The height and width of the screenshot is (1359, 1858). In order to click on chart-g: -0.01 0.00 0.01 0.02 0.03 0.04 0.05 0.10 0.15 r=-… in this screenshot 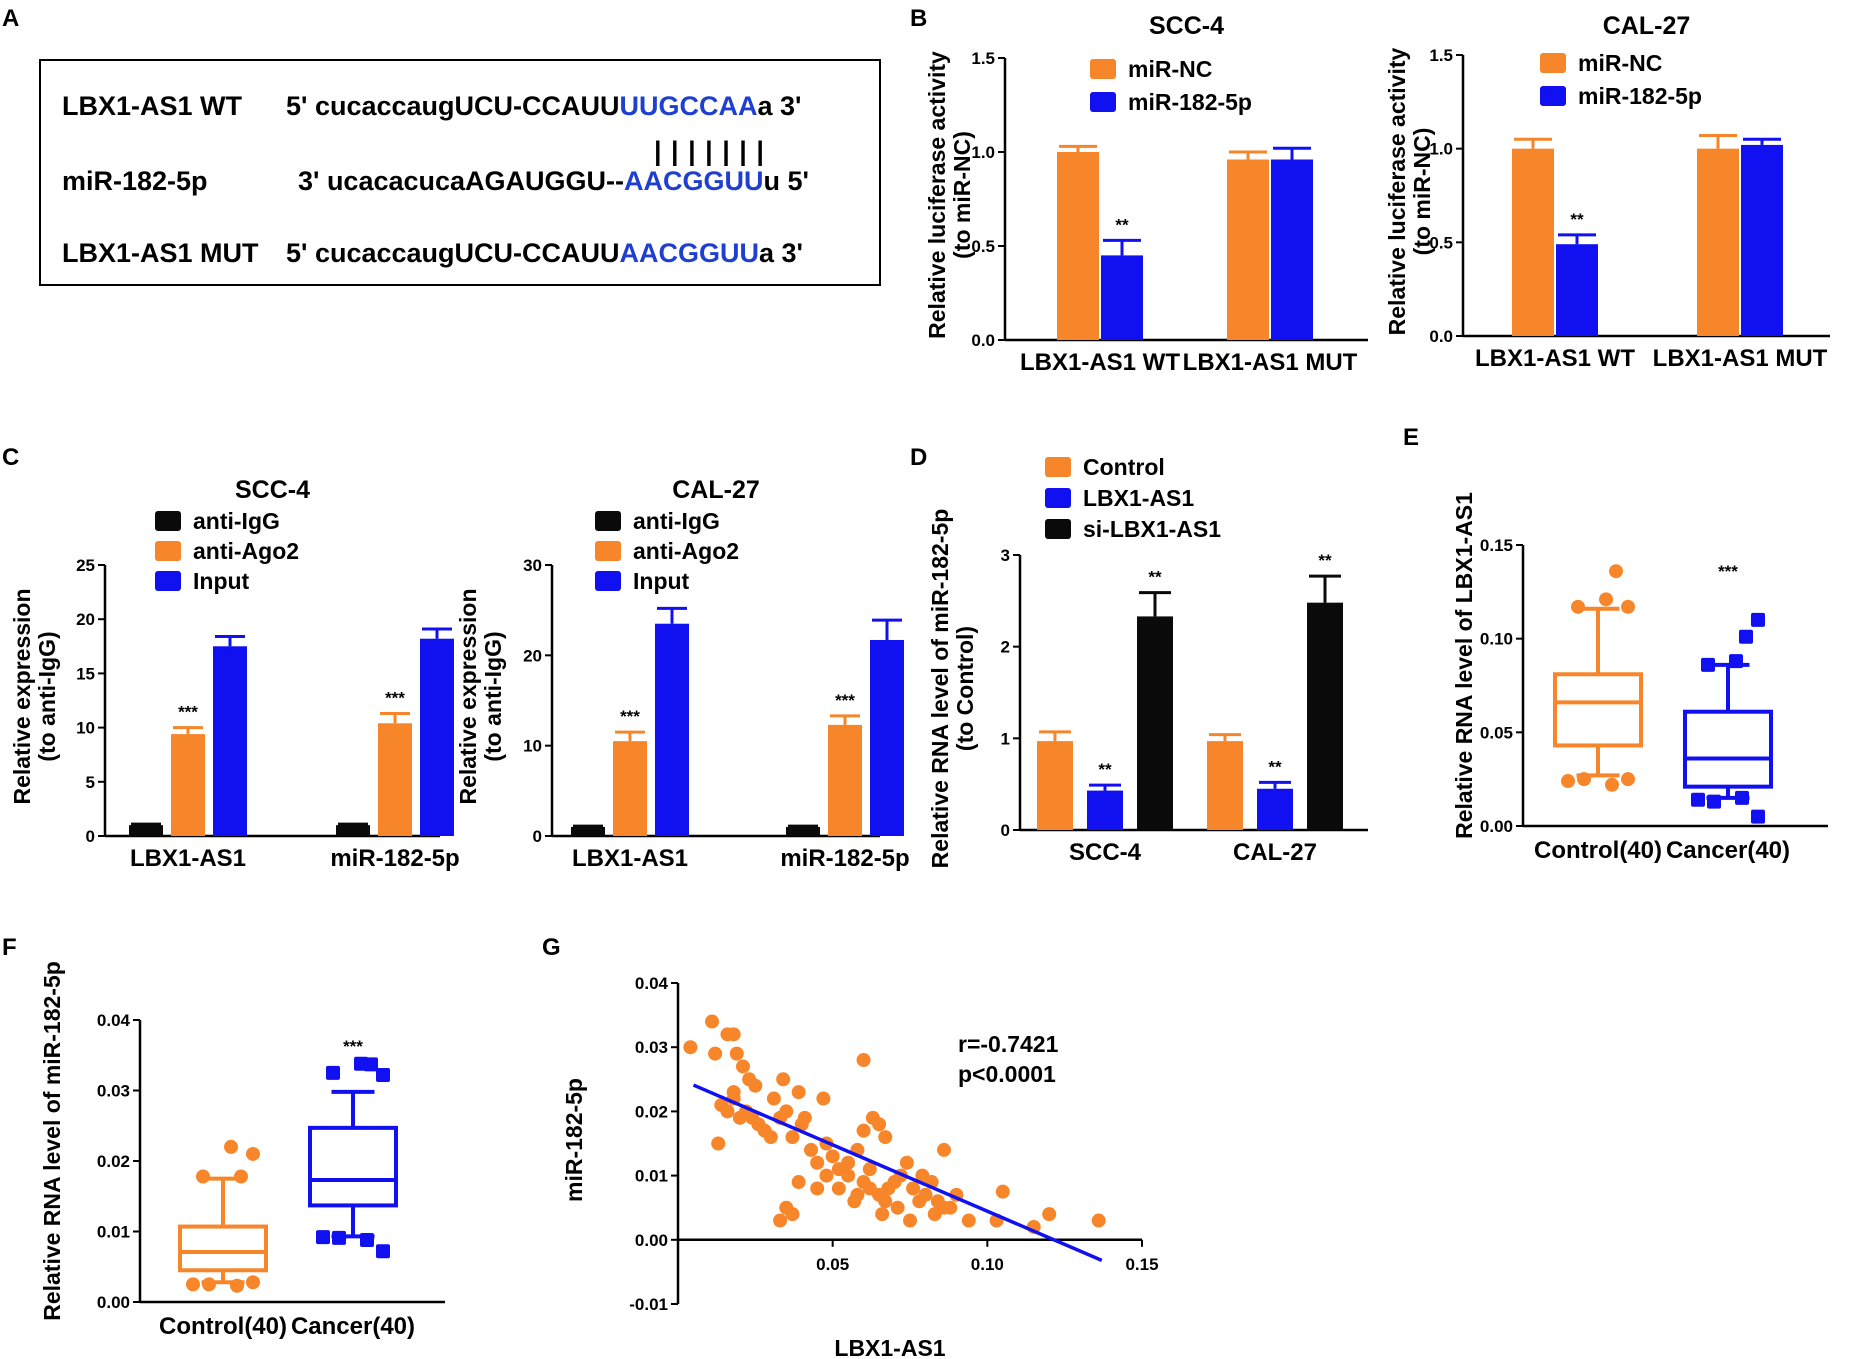, I will do `click(860, 1166)`.